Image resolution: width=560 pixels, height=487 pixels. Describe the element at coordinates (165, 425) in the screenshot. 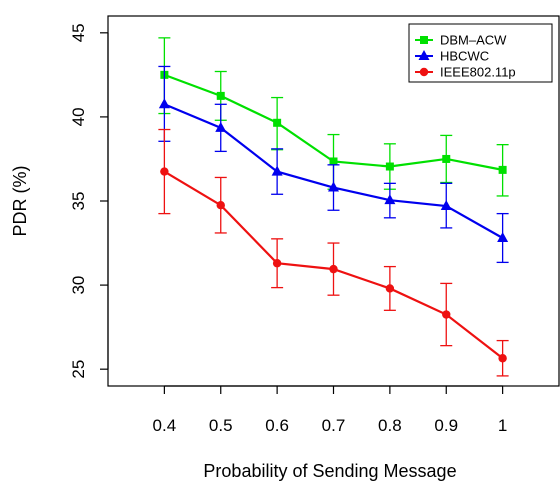

I see `x-tick-label: 0.4` at that location.